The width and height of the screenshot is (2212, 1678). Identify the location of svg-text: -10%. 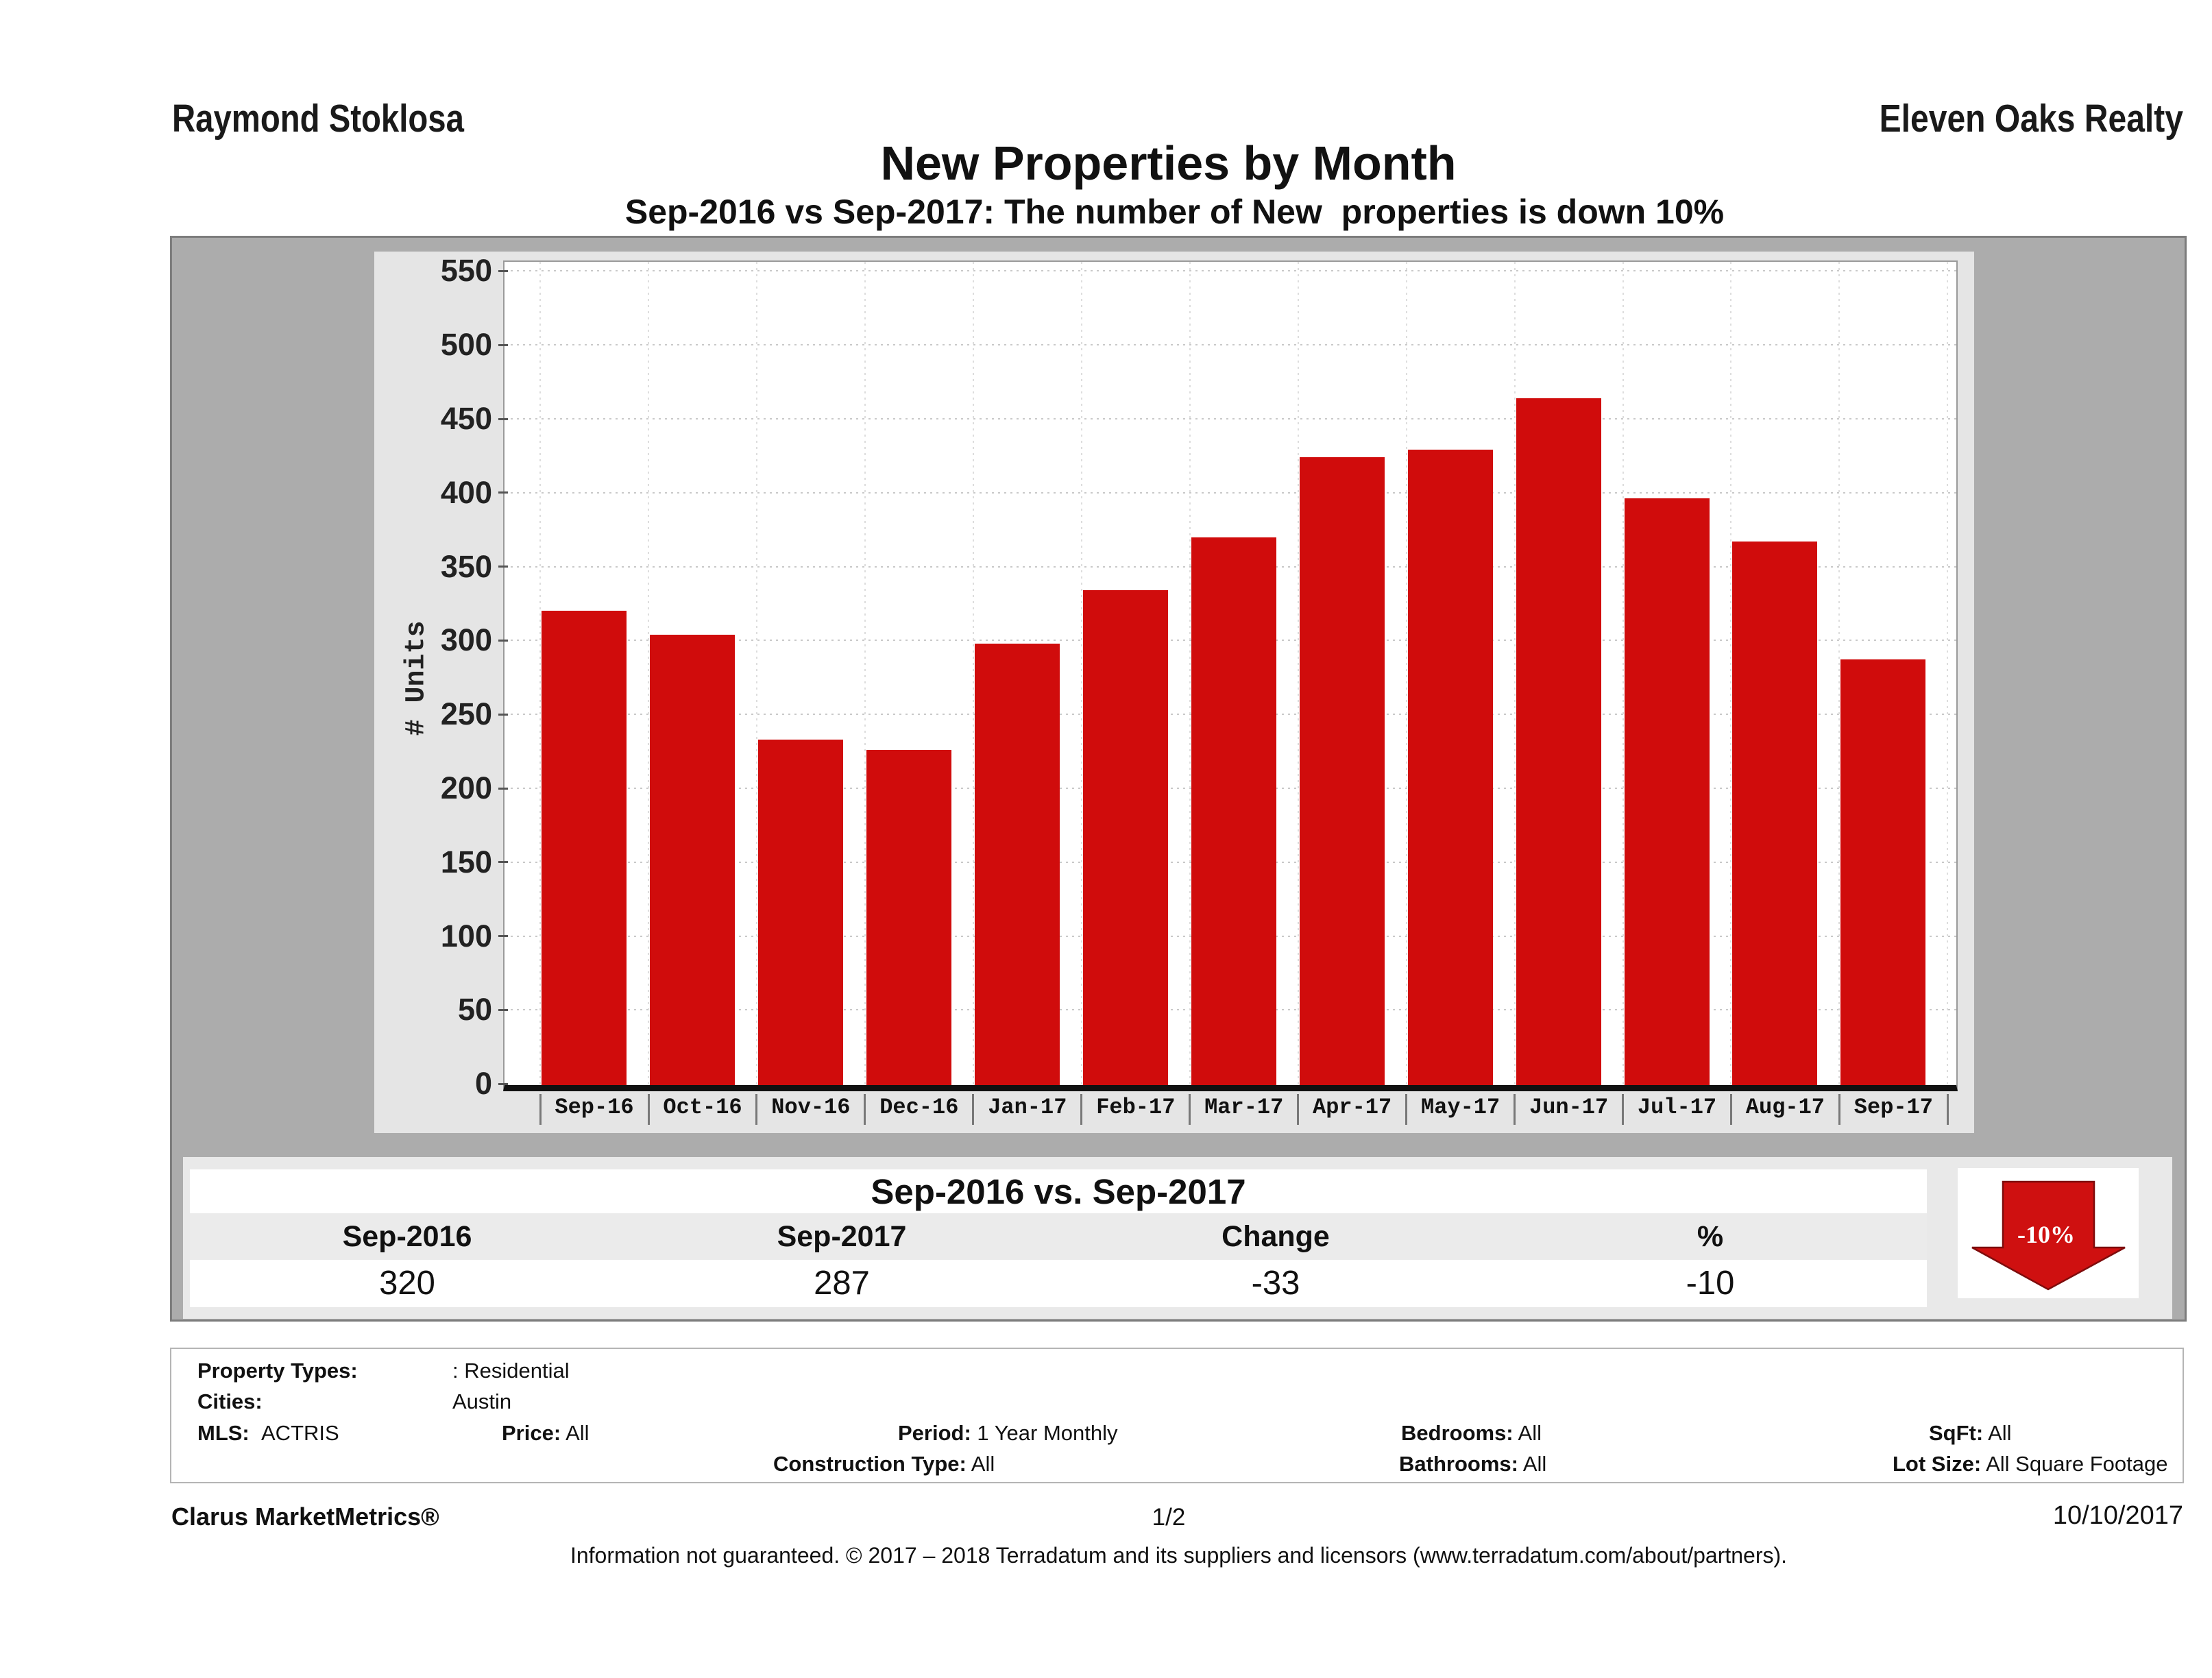
(2046, 1234).